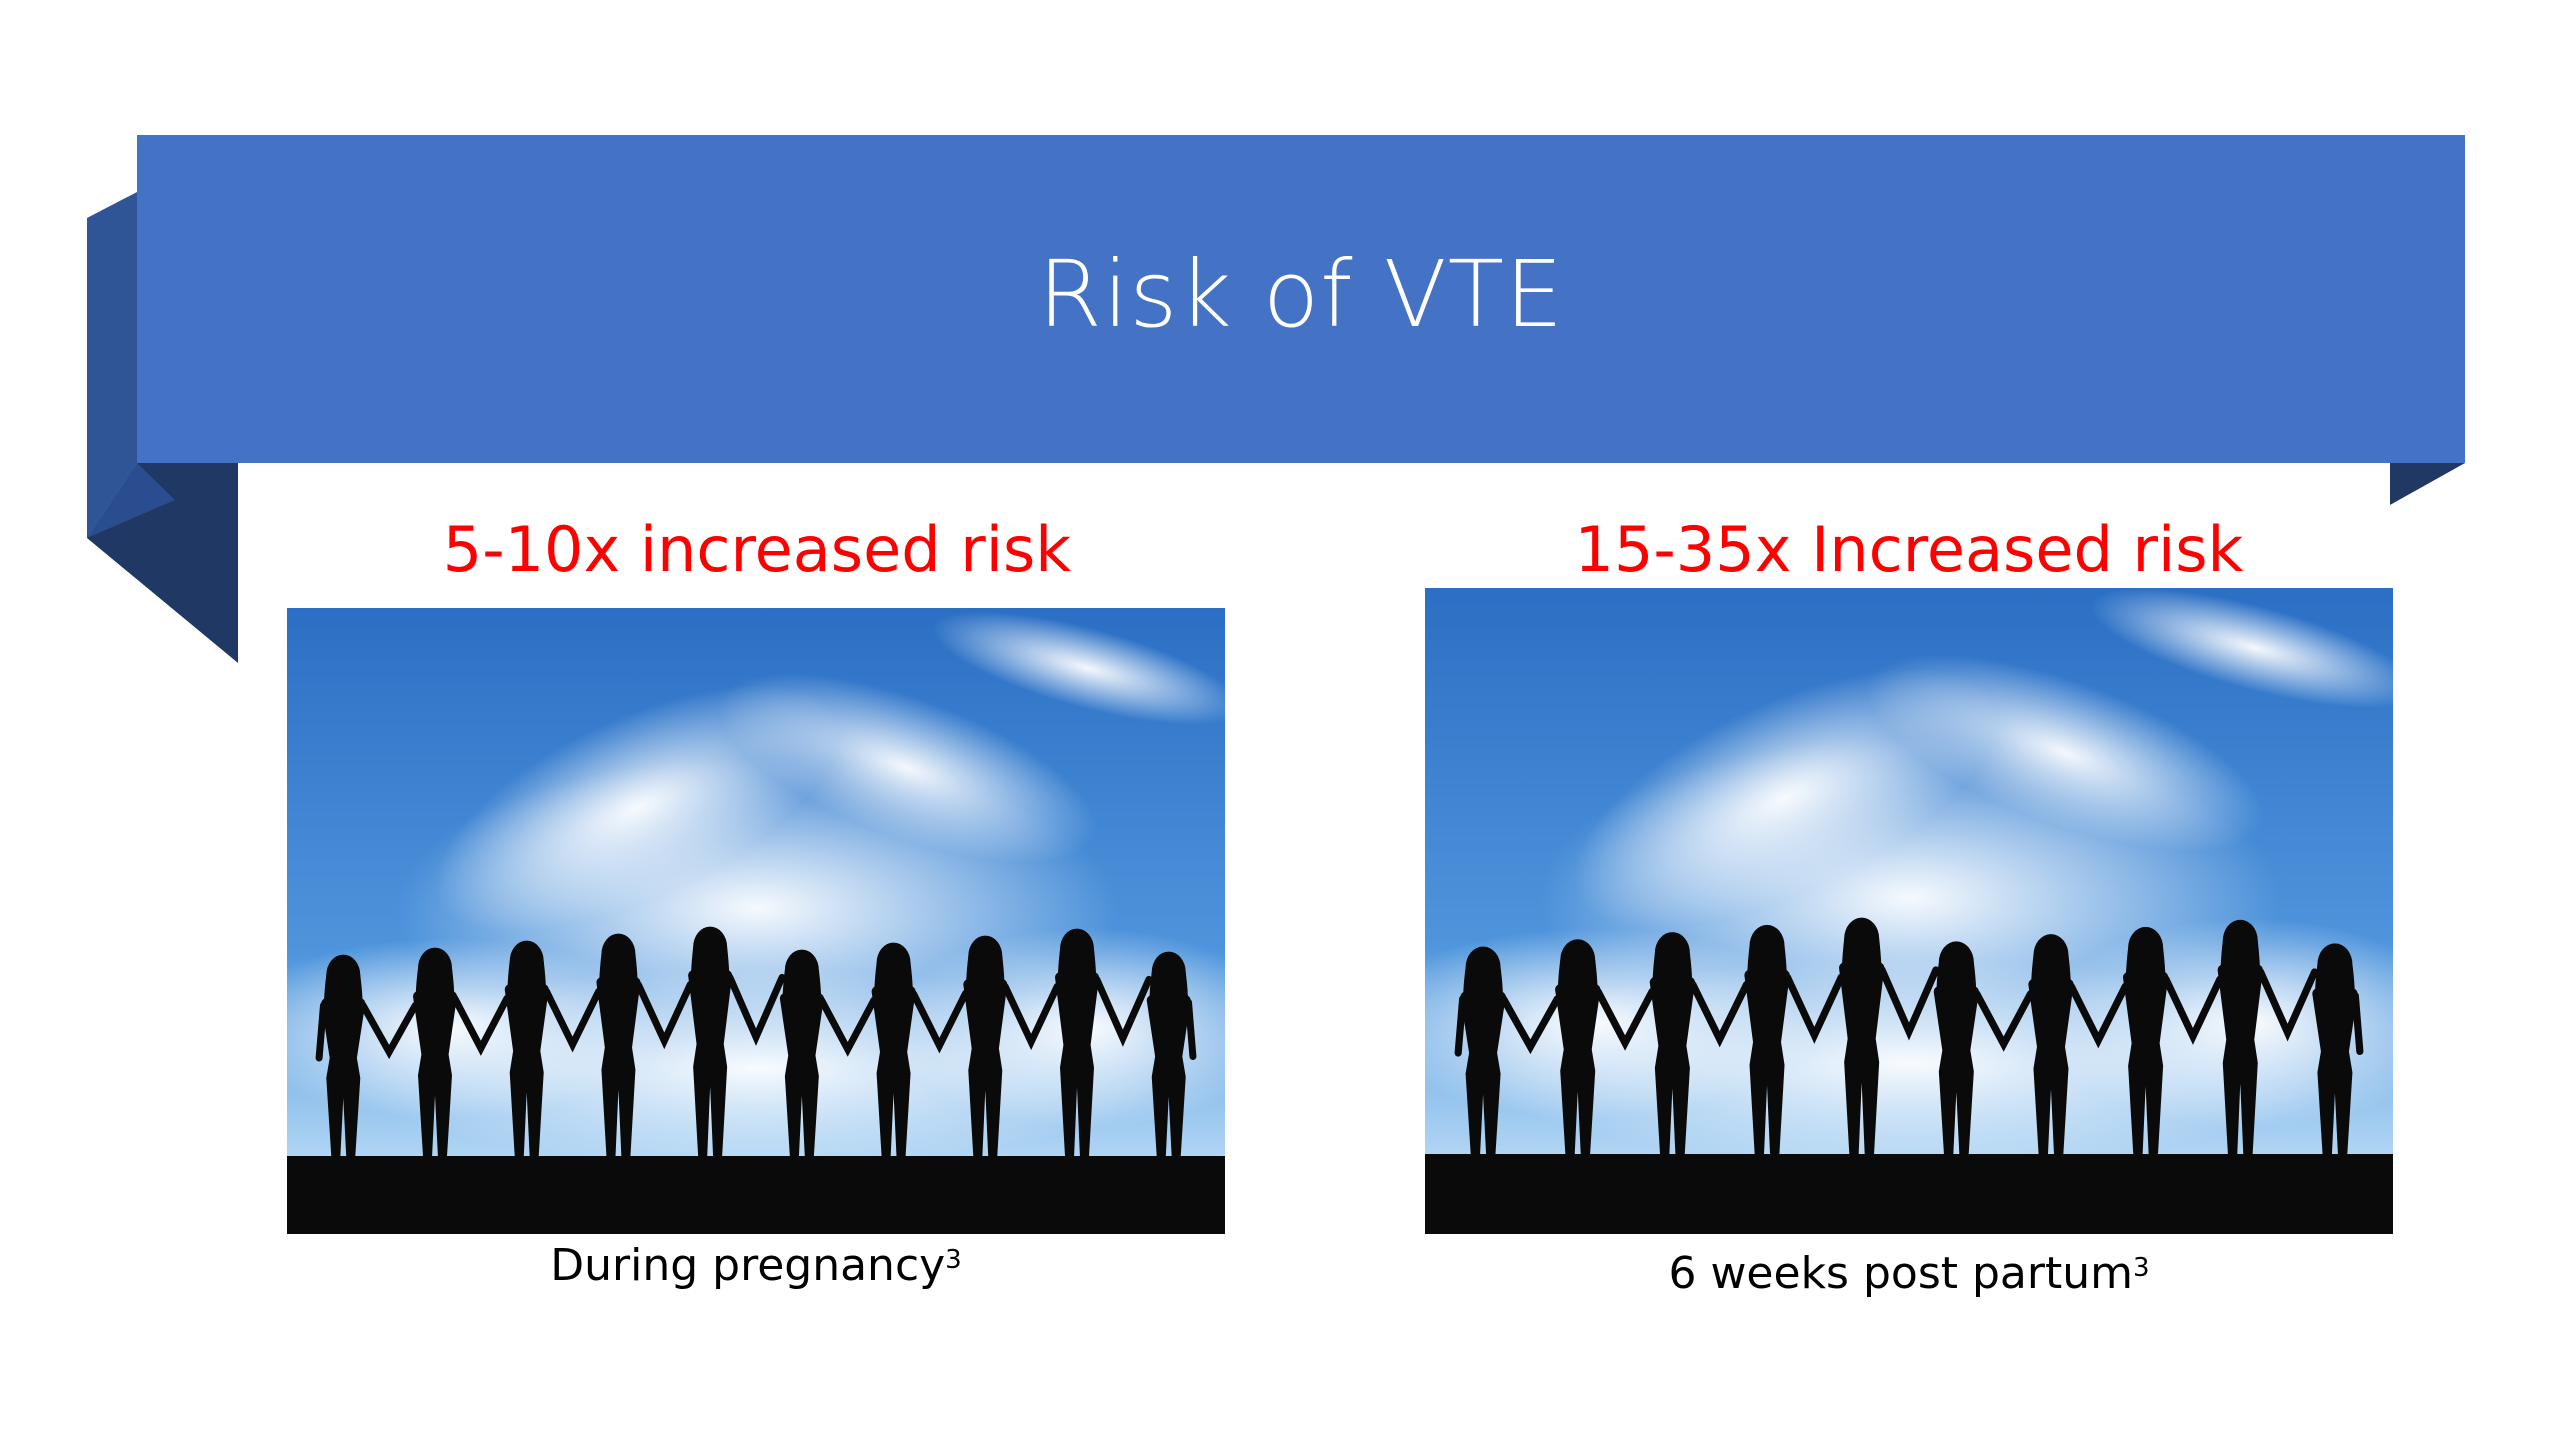 The height and width of the screenshot is (1440, 2560). I want to click on right-caption-citation: 3, so click(2141, 1268).